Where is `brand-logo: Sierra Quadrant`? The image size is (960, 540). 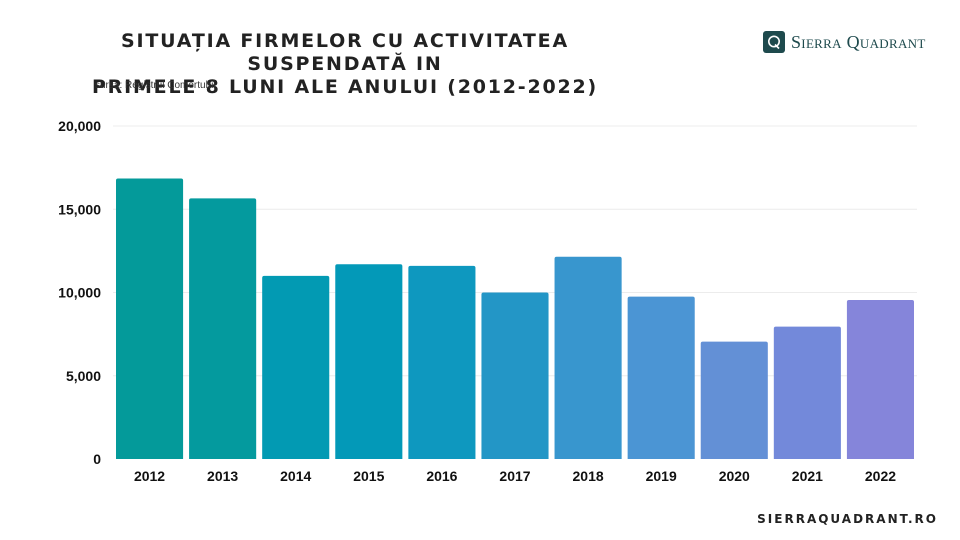
brand-logo: Sierra Quadrant is located at coordinates (844, 42).